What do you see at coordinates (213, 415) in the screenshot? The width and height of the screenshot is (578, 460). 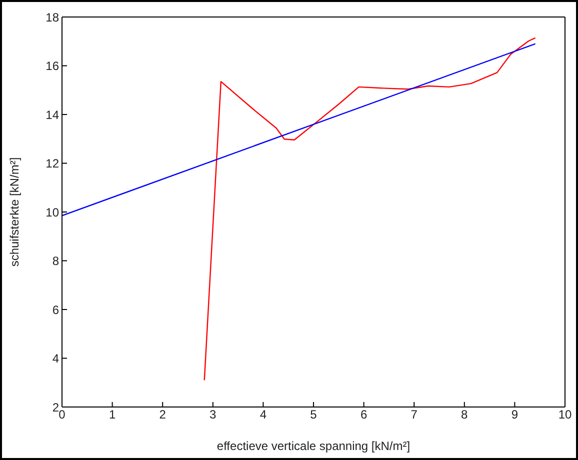 I see `x-tick-label: 3` at bounding box center [213, 415].